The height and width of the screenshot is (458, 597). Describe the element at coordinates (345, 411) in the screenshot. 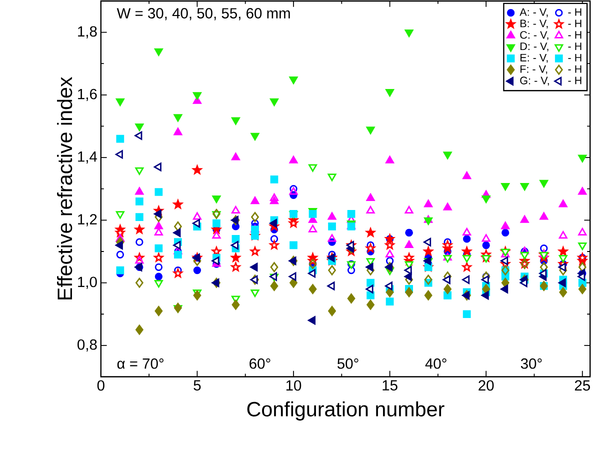

I see `x-axis-title: Configuration number` at that location.